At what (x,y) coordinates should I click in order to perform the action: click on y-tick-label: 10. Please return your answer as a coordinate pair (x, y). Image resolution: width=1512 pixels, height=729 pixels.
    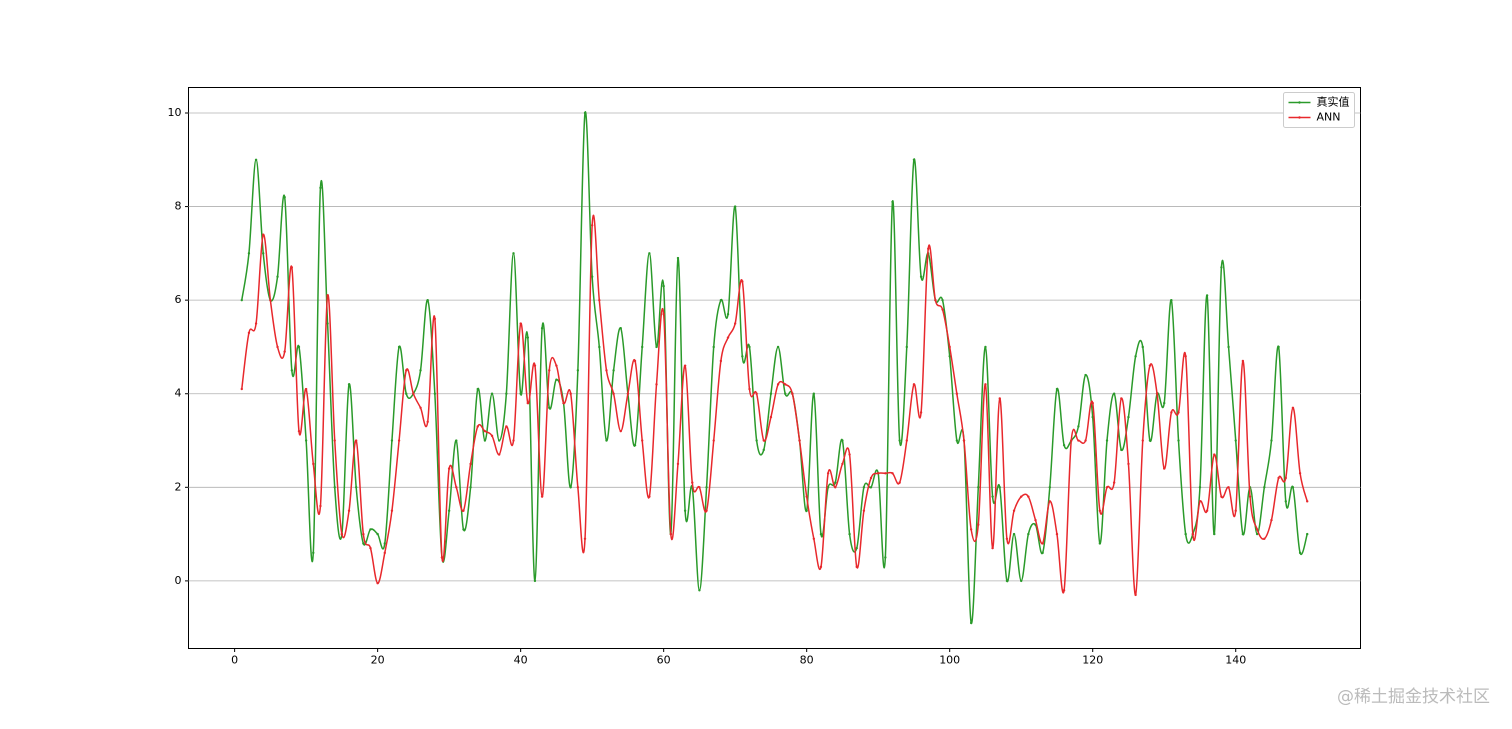
    Looking at the image, I should click on (175, 112).